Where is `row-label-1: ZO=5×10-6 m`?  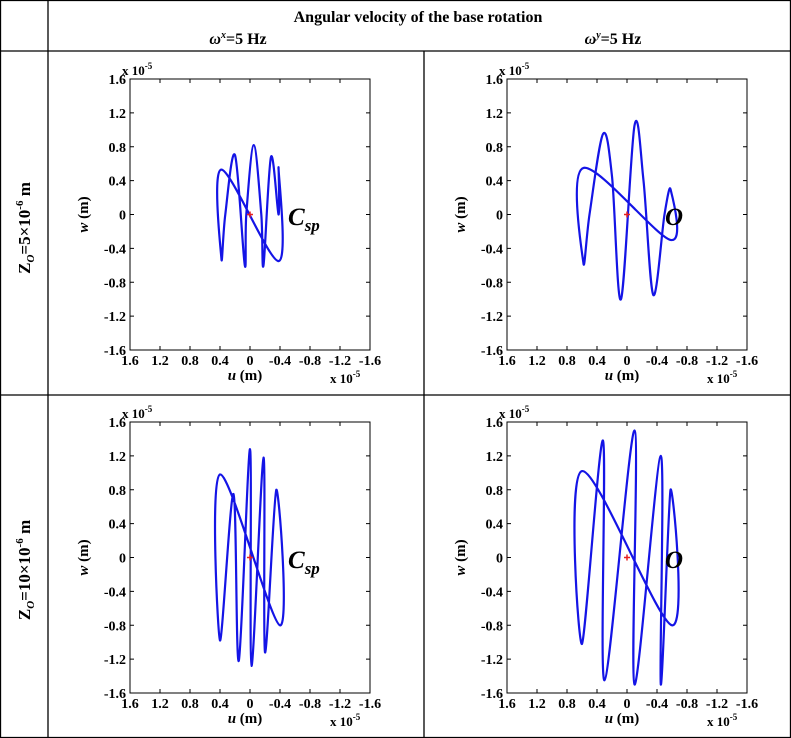
row-label-1: ZO=5×10-6 m is located at coordinates (25, 228).